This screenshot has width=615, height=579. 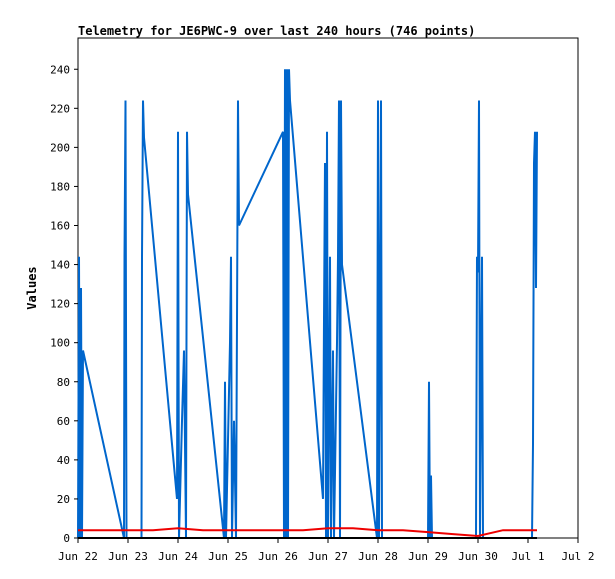 I want to click on y-tick-label: 100, so click(x=60, y=343).